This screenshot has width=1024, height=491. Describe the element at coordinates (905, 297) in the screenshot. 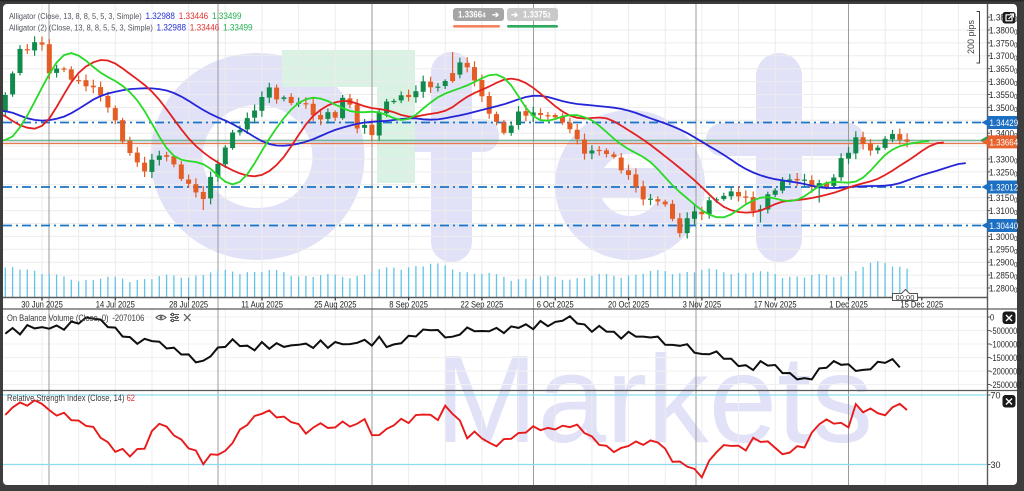

I see `svg-text: 00:00` at that location.